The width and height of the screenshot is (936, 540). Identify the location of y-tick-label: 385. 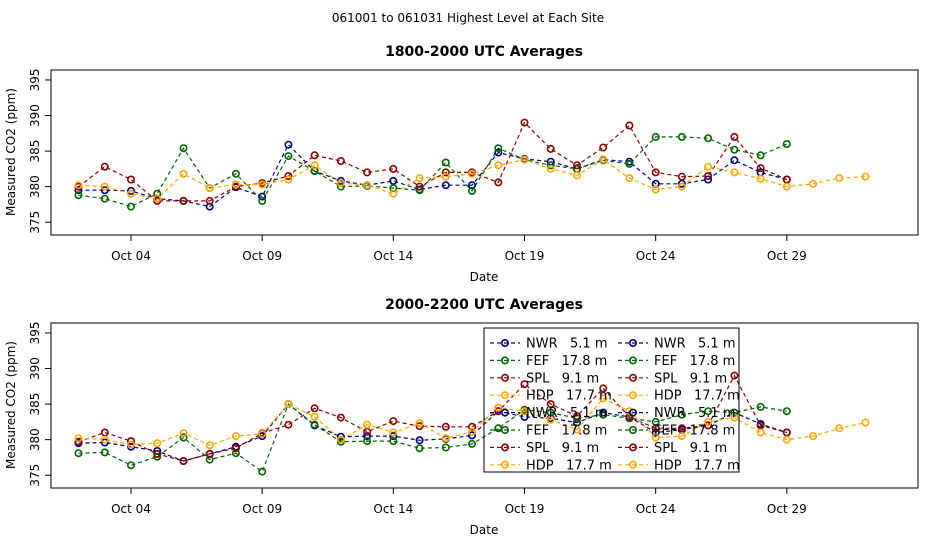
(35, 404).